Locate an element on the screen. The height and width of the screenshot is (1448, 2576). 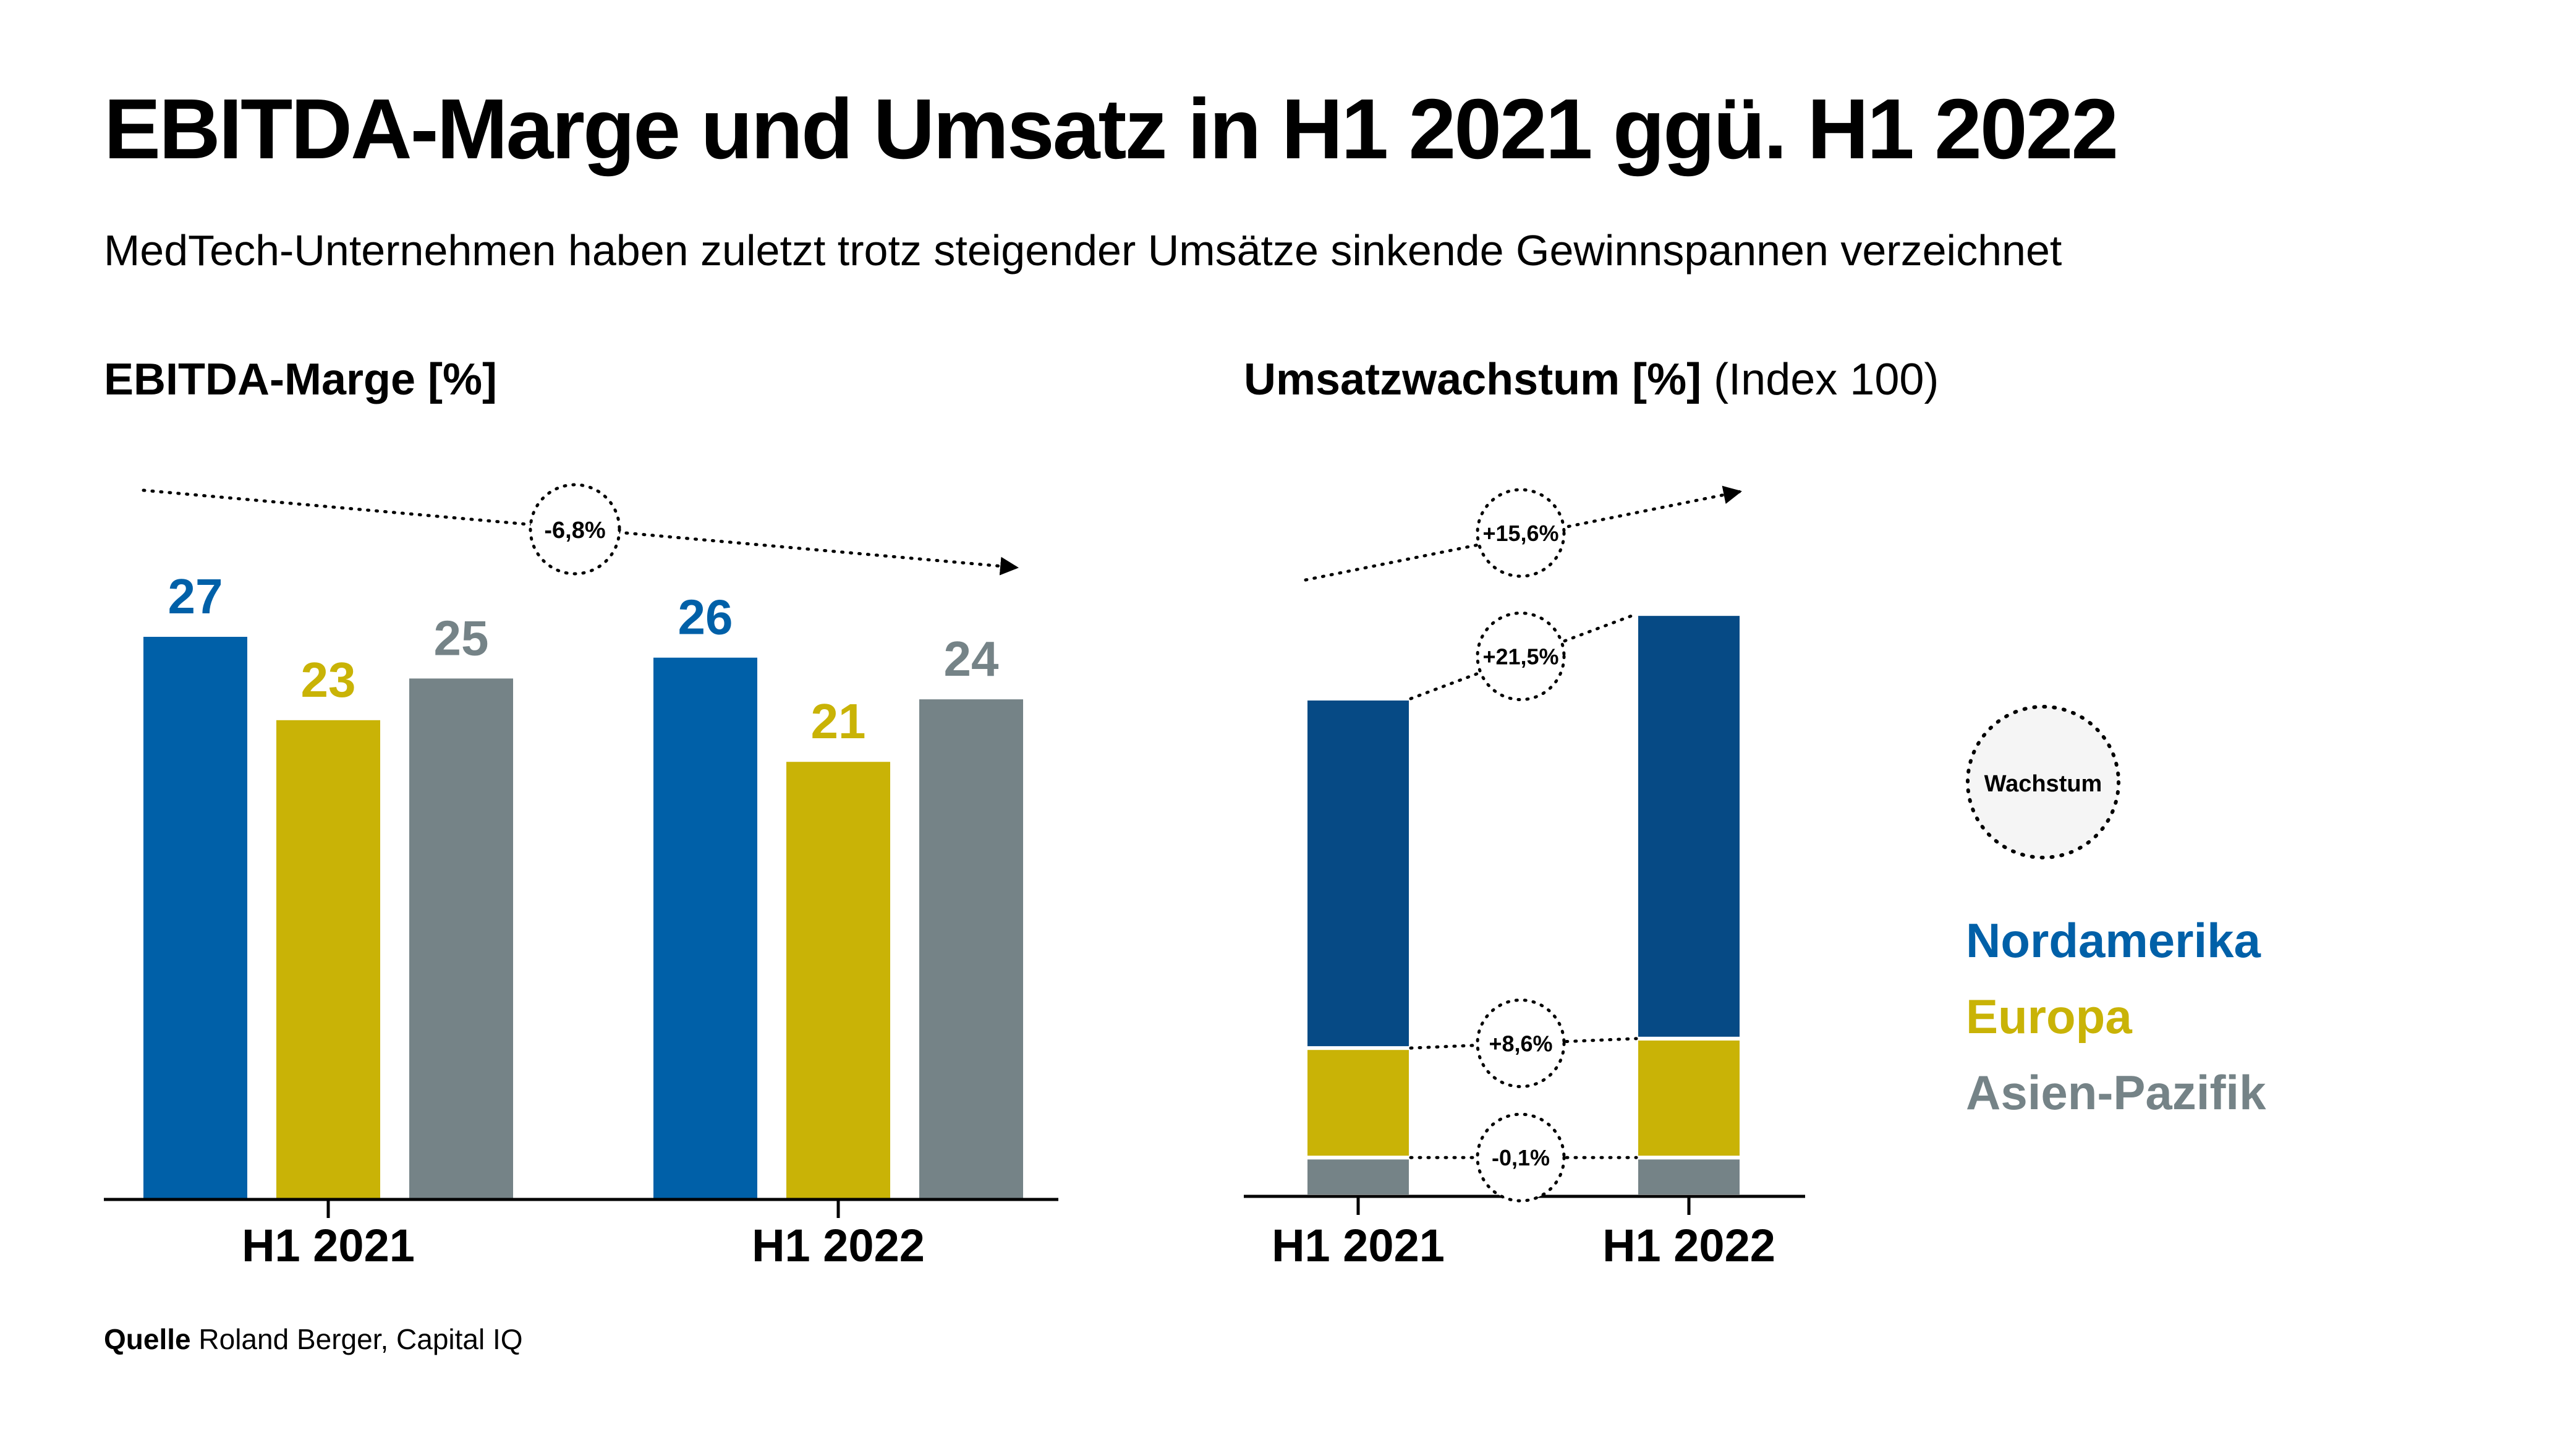
legend-growth-badge-label: Wachstum is located at coordinates (2043, 784).